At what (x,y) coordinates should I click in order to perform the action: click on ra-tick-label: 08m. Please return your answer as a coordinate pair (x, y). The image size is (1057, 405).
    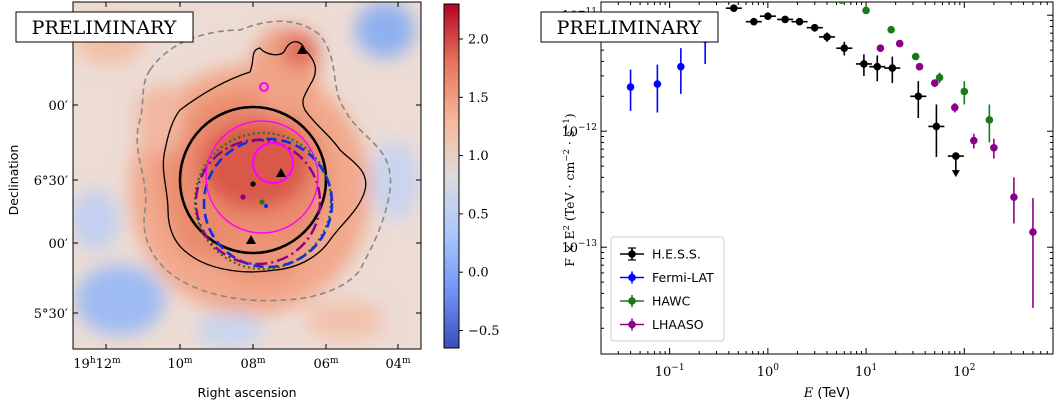
    Looking at the image, I should click on (253, 364).